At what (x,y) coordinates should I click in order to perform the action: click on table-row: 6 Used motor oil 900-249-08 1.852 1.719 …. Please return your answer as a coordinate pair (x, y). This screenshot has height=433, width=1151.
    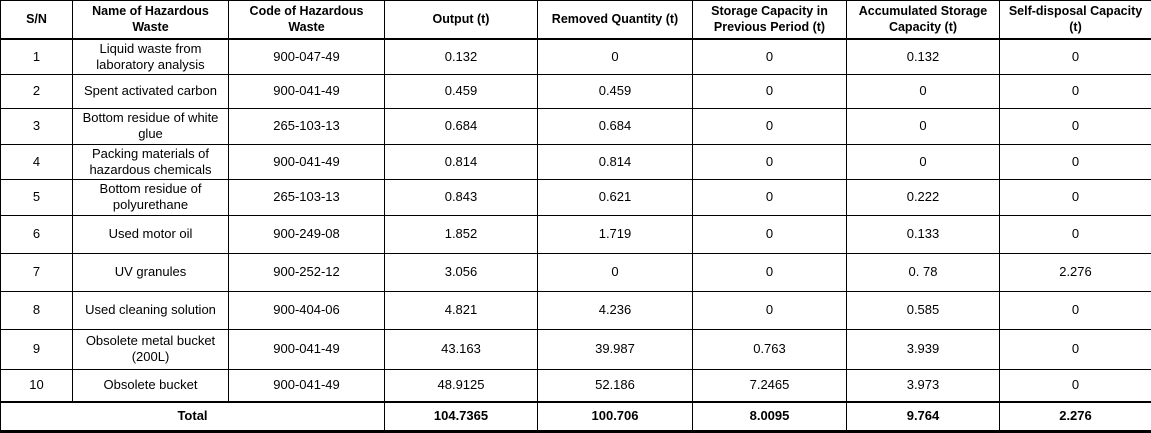
    Looking at the image, I should click on (576, 234).